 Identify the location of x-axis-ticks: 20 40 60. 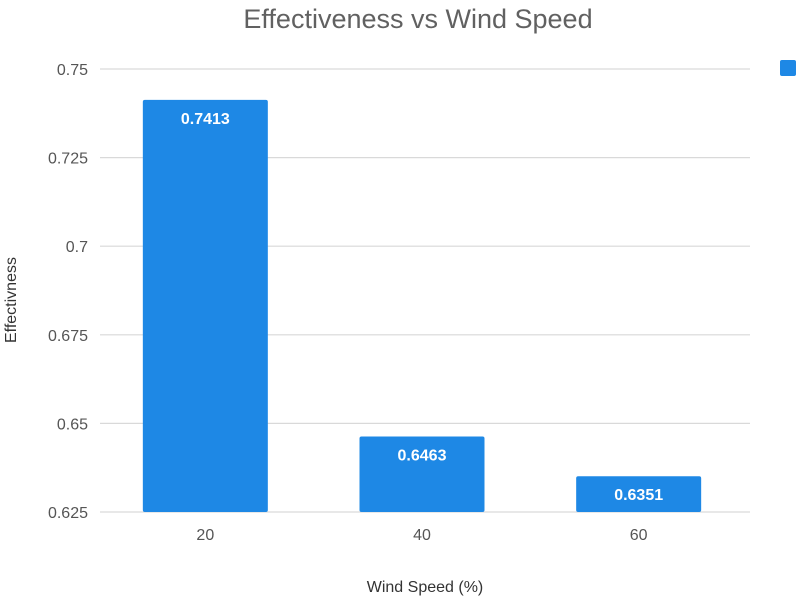
(421, 535).